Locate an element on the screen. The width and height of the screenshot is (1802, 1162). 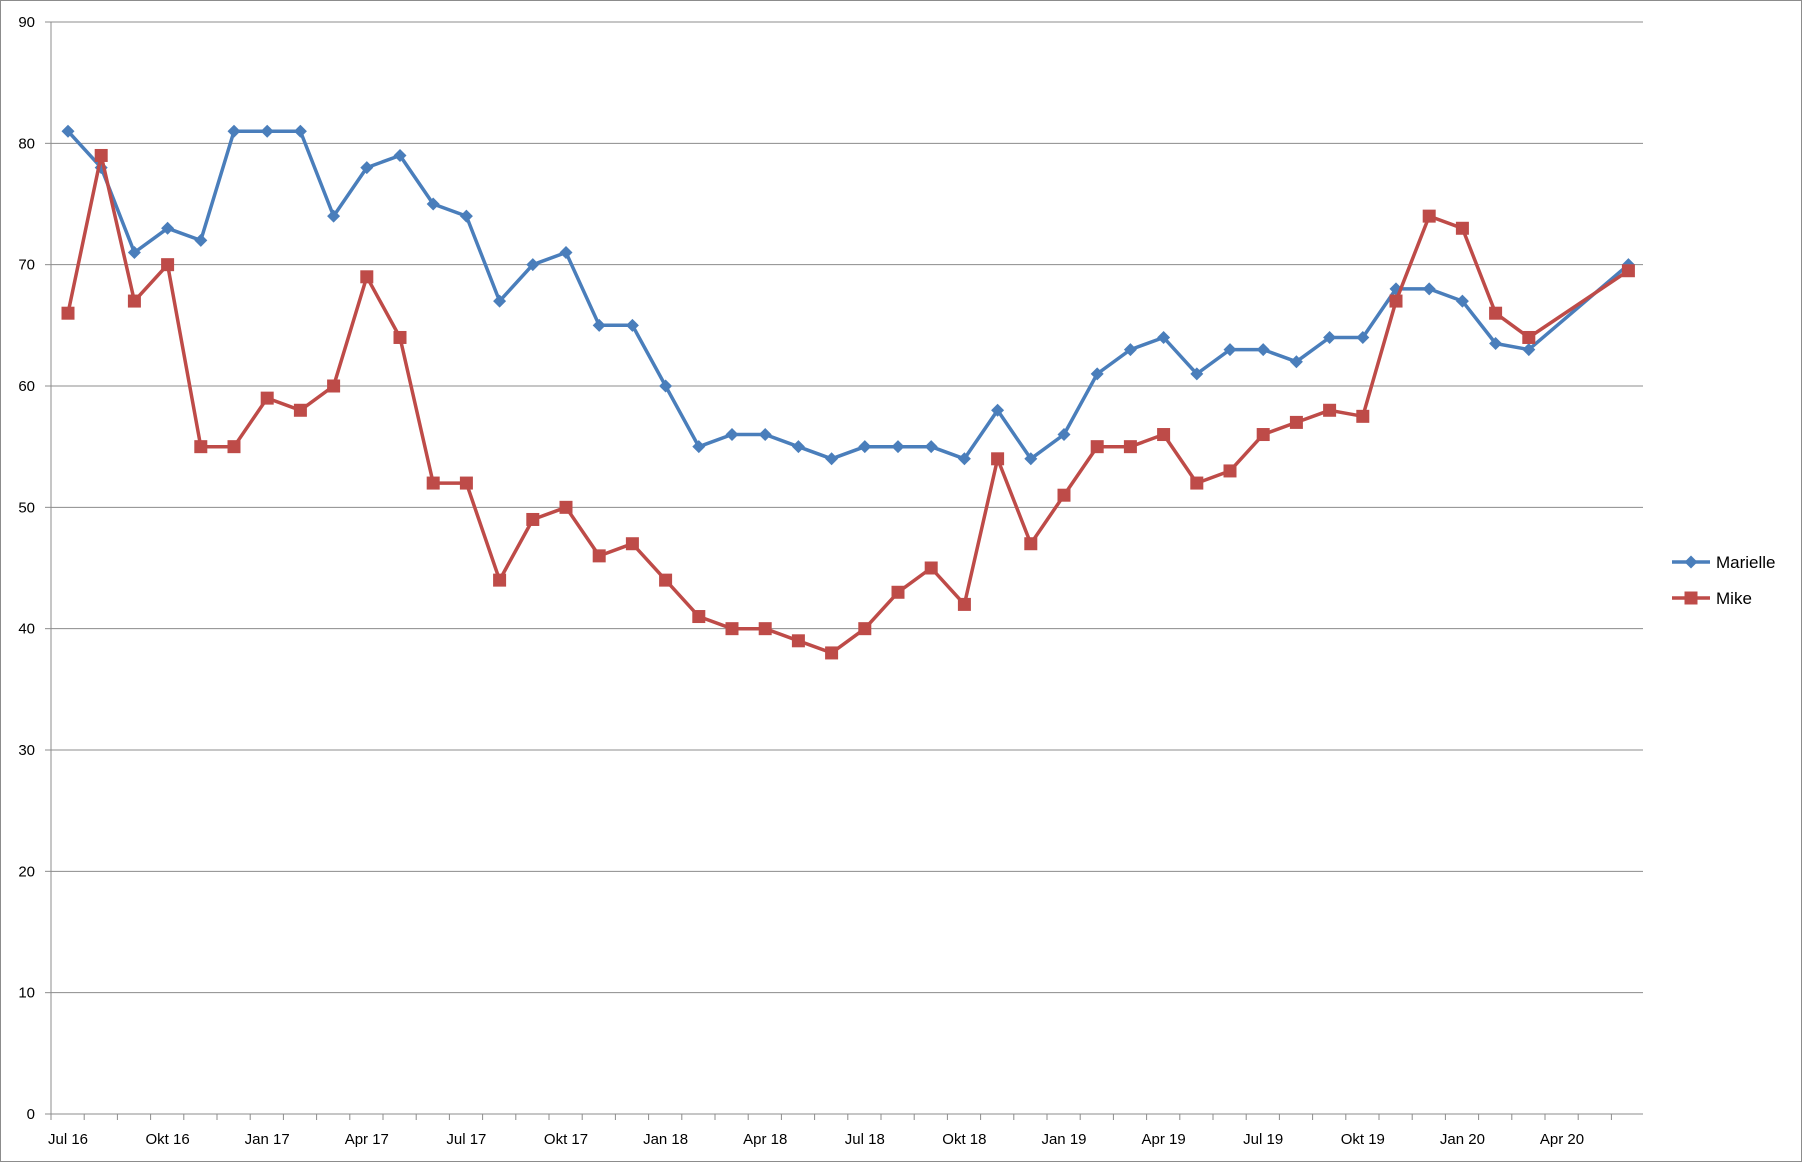
x-tick-label: Jul 17 is located at coordinates (466, 1139).